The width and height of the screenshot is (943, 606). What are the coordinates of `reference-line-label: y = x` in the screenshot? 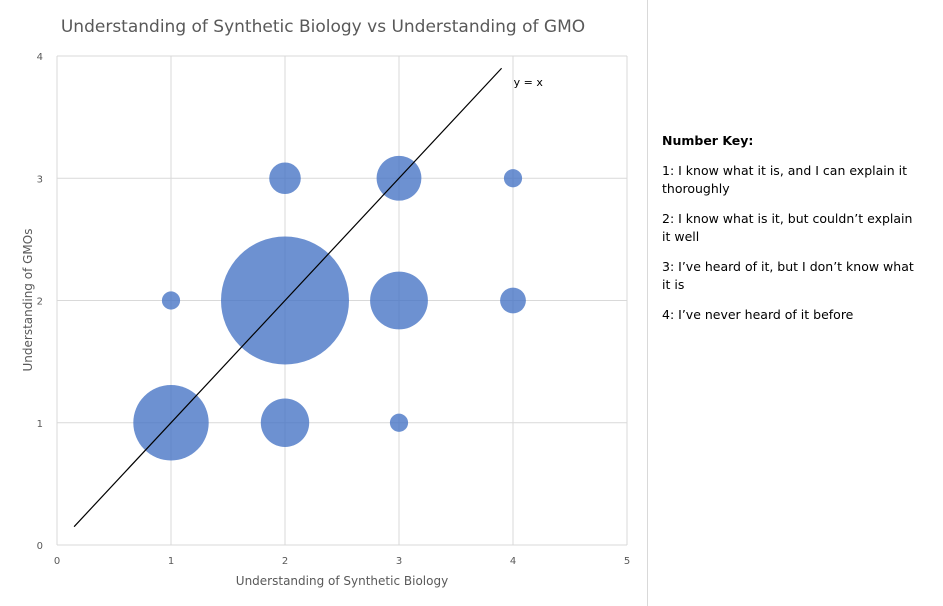 It's located at (529, 82).